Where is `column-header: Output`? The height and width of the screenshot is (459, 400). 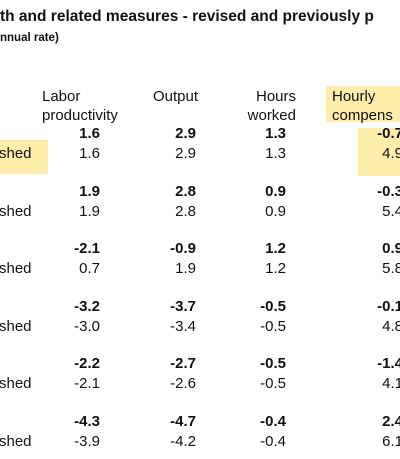 column-header: Output is located at coordinates (176, 96).